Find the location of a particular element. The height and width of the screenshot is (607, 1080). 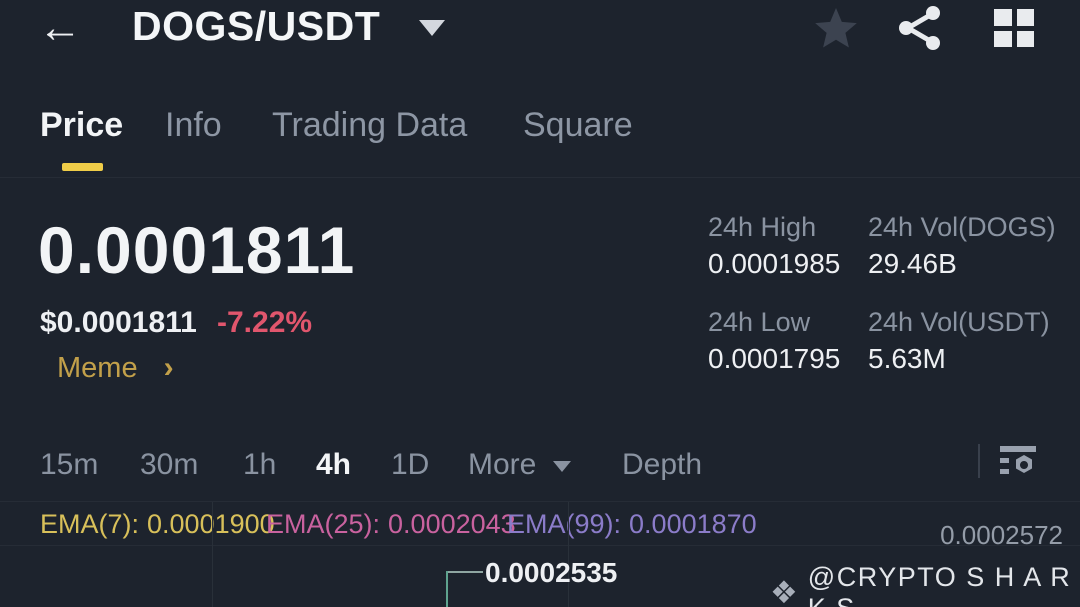

timeframe-more: More is located at coordinates (502, 464).